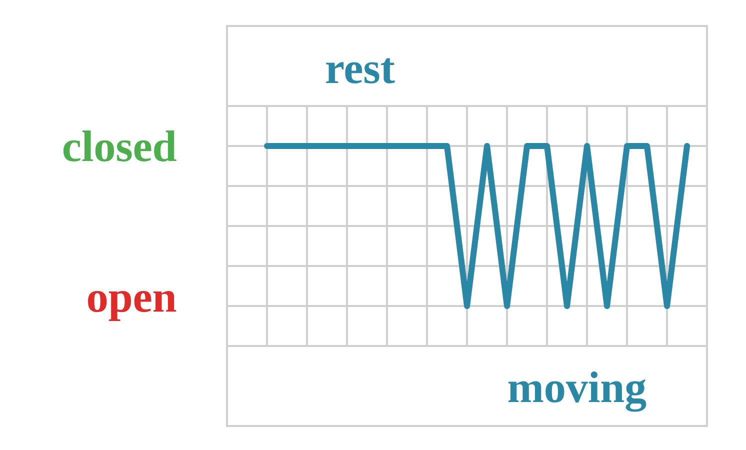 This screenshot has height=450, width=746. I want to click on text: open, so click(132, 306).